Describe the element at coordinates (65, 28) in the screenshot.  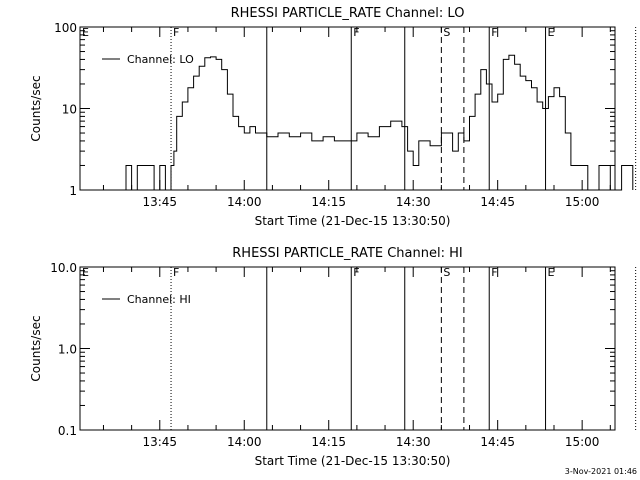
I see `y-tick-label: 100` at that location.